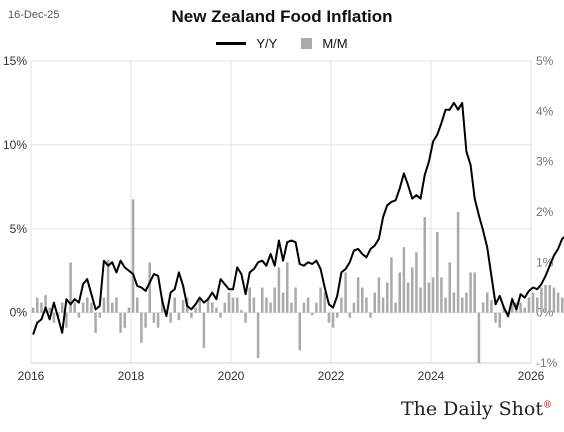 The width and height of the screenshot is (564, 432). Describe the element at coordinates (19, 313) in the screenshot. I see `y-left-tick-label: 0%` at that location.